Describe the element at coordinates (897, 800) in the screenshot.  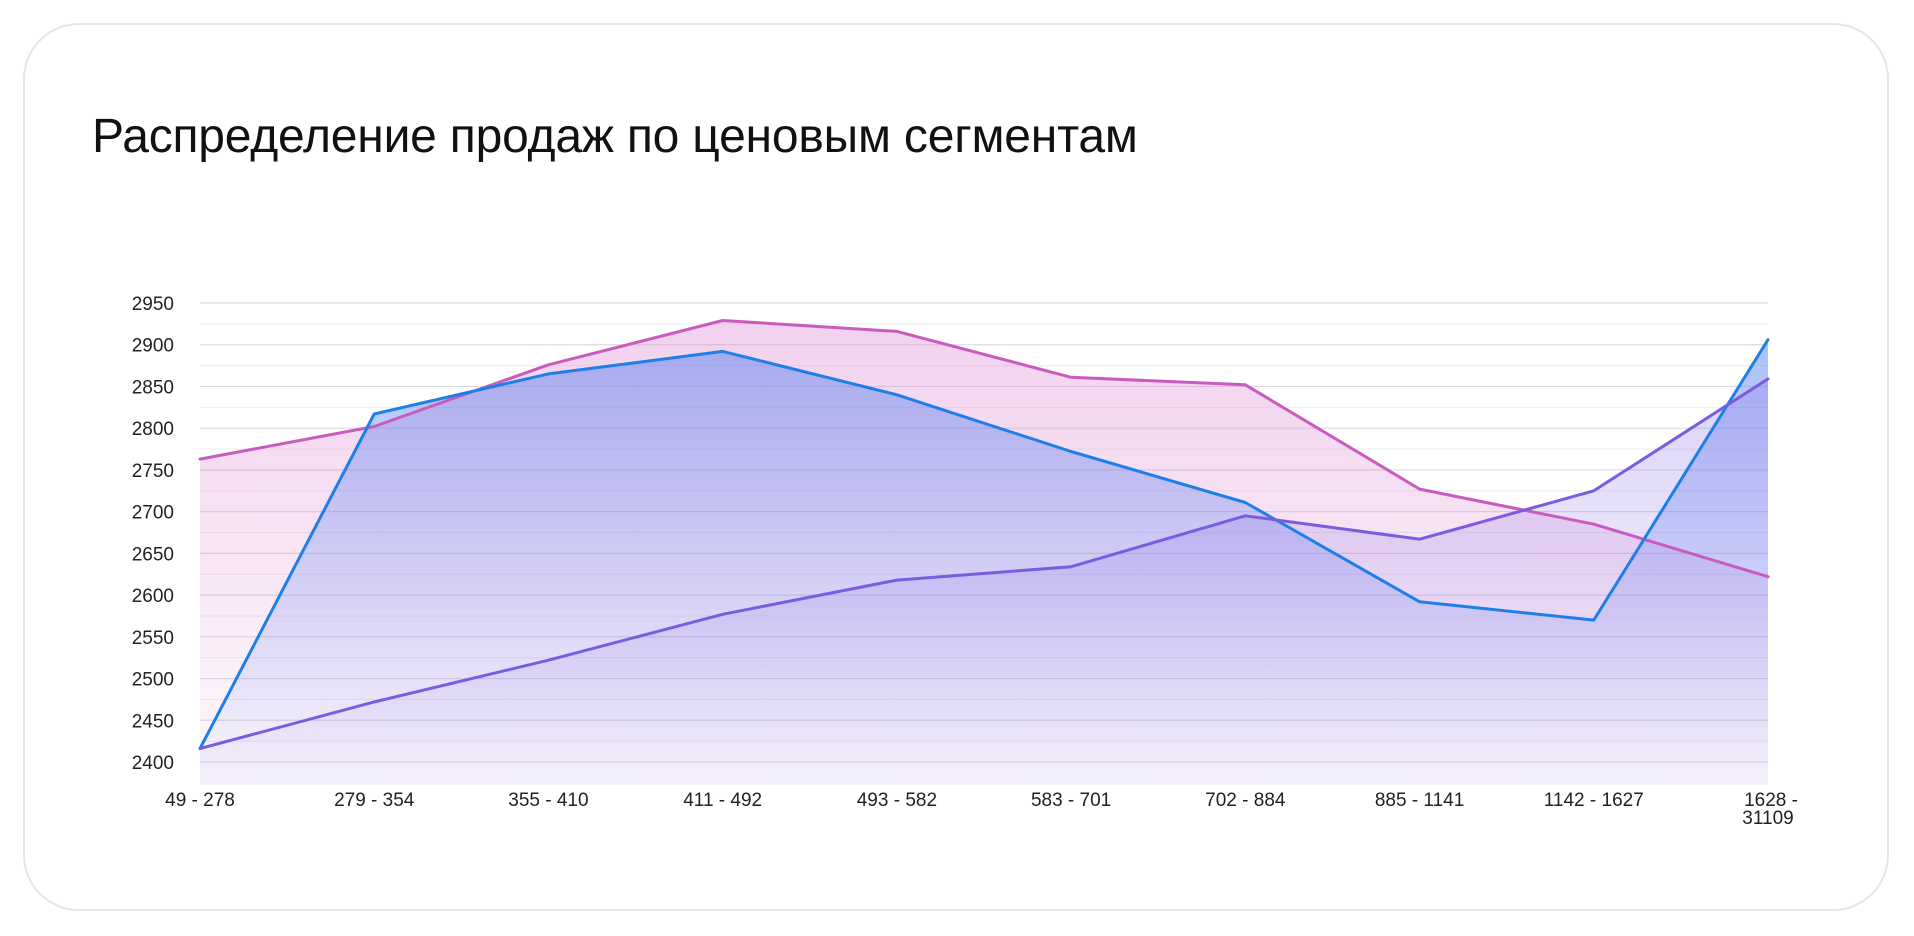
I see `x-tick-label: 493 - 582` at that location.